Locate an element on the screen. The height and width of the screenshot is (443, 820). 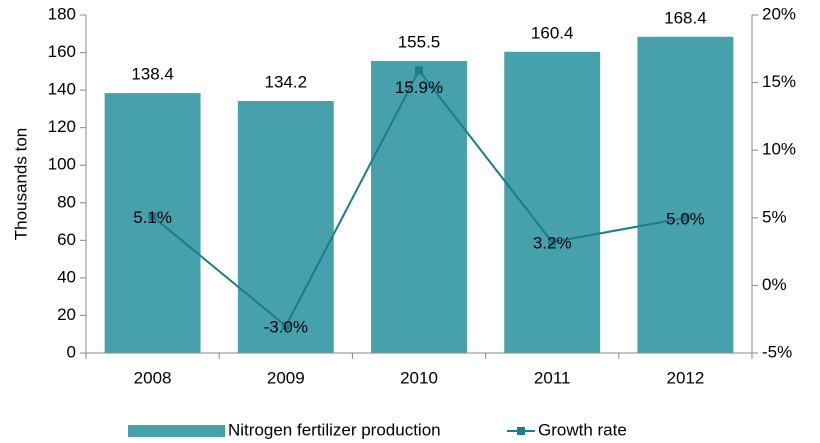
y-tick-label: 0 is located at coordinates (71, 351).